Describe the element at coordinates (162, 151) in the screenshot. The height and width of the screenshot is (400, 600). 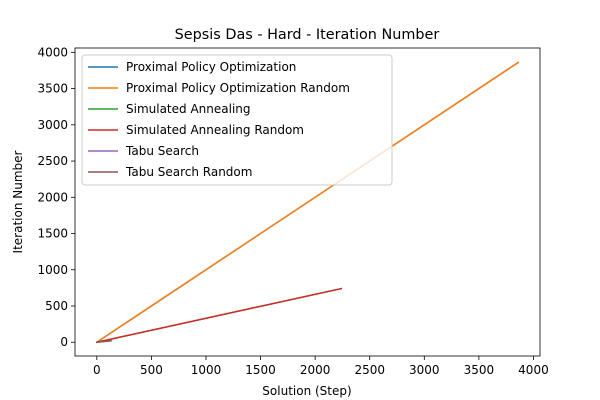
I see `legend-label: Tabu Search` at that location.